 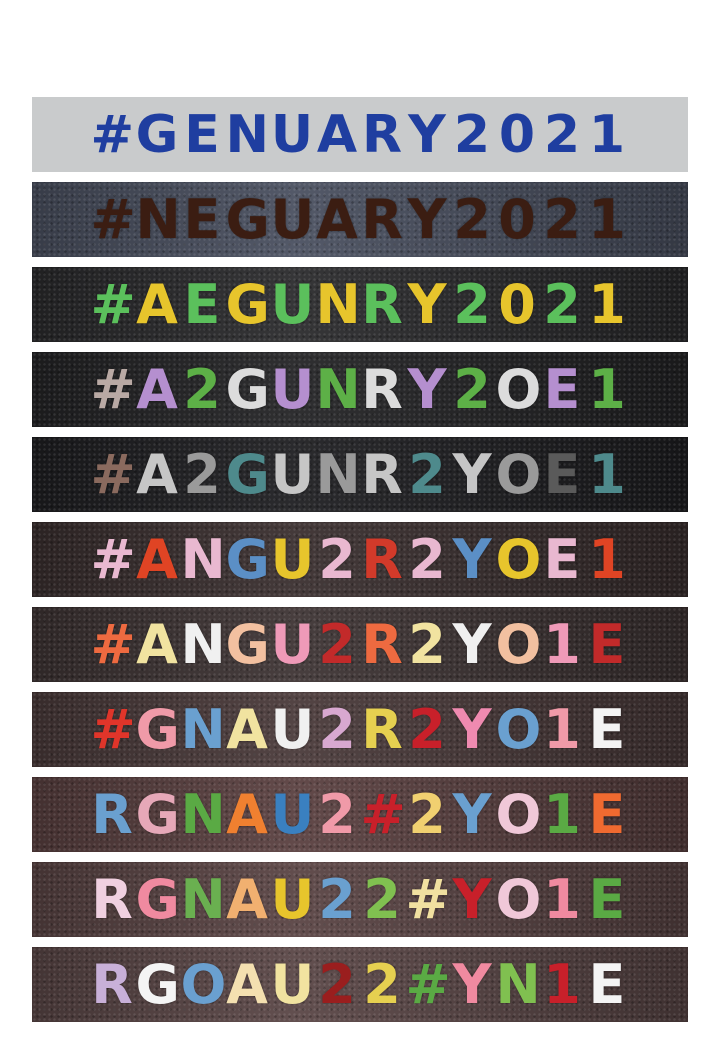 I want to click on strip-lettering: # A N G U 2 R 2 Y O E 1, so click(x=360, y=559).